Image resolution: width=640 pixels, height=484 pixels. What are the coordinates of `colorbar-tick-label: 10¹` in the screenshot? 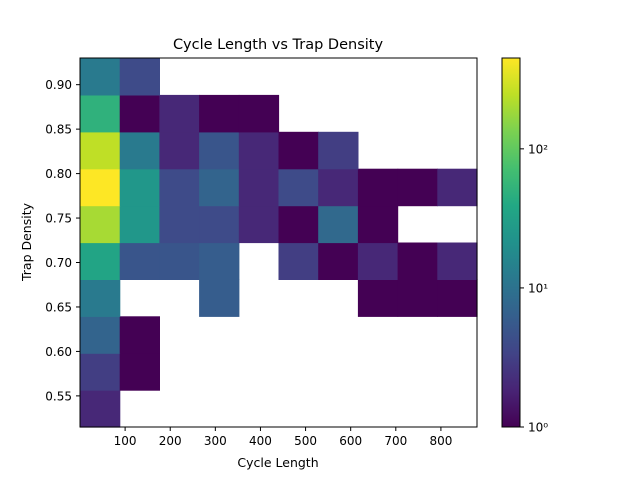 It's located at (538, 288).